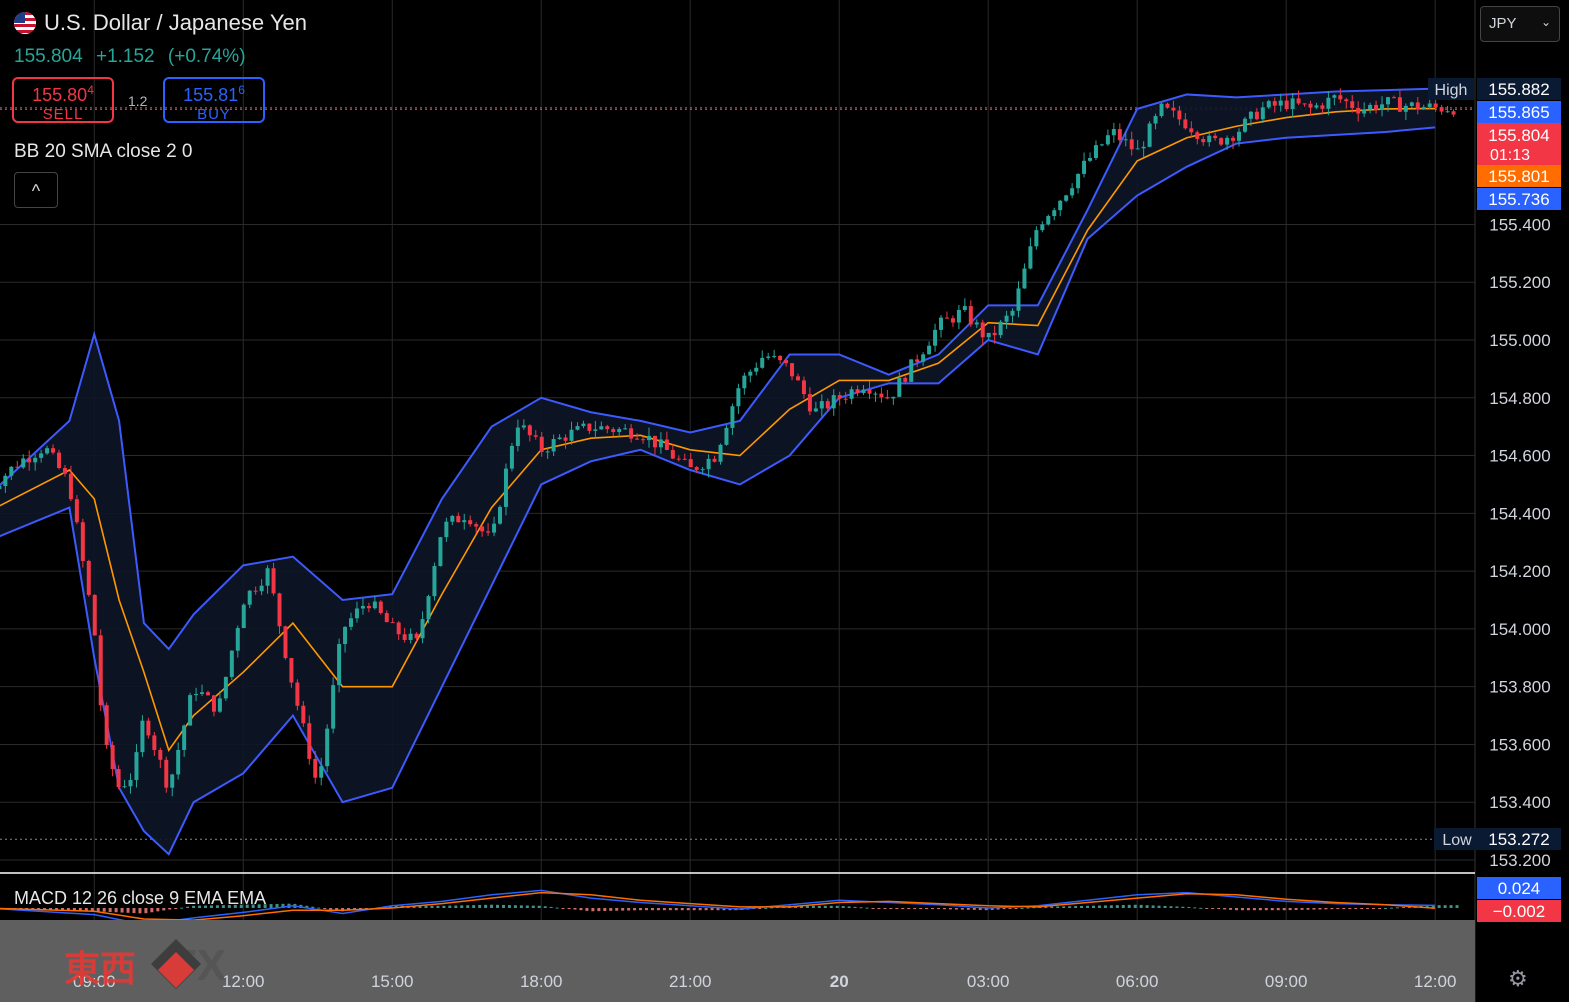  I want to click on low-tag-bg, so click(1457, 839).